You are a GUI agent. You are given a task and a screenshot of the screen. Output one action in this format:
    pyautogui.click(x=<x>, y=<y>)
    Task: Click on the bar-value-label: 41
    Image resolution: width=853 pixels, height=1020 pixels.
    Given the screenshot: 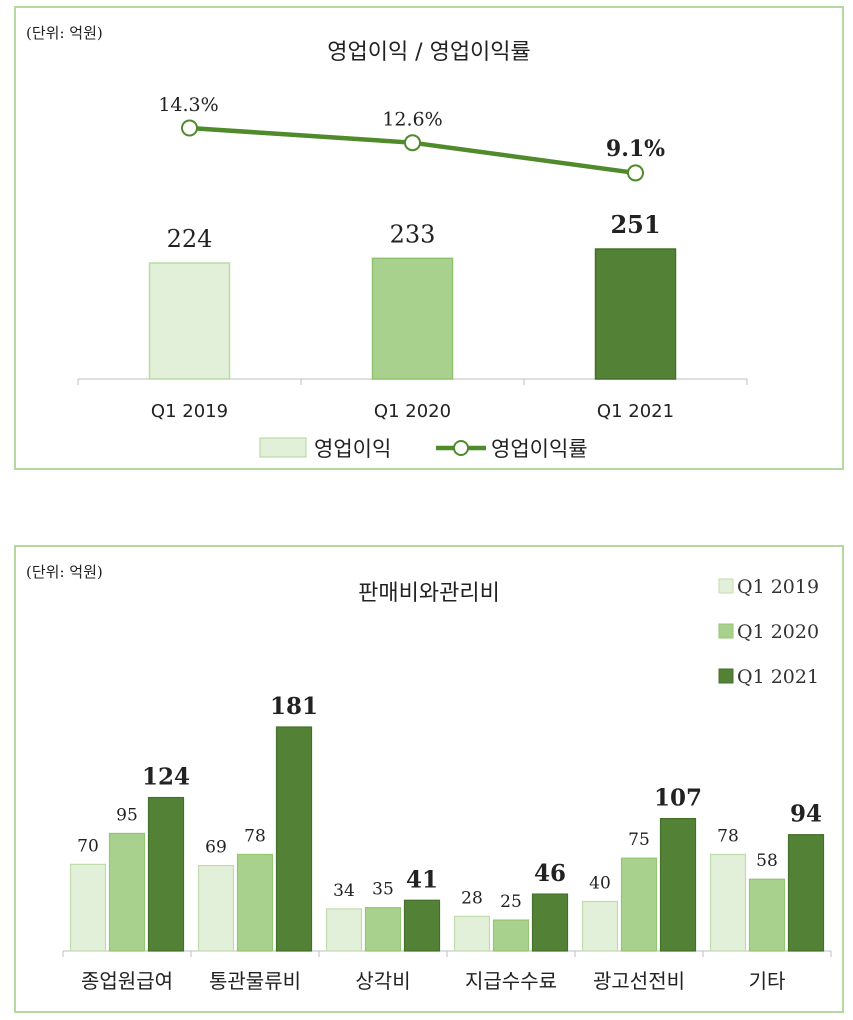 What is the action you would take?
    pyautogui.click(x=422, y=879)
    